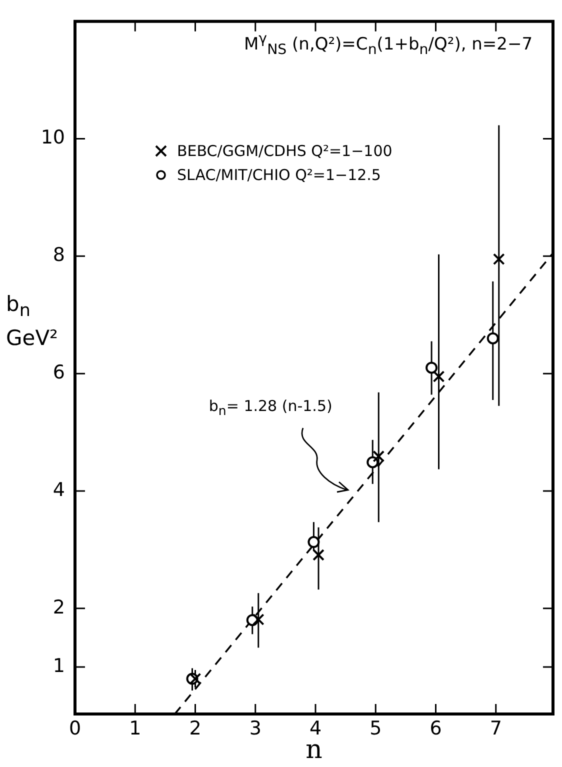 Image resolution: width=562 pixels, height=767 pixels. I want to click on x-tick-label: 7, so click(496, 728).